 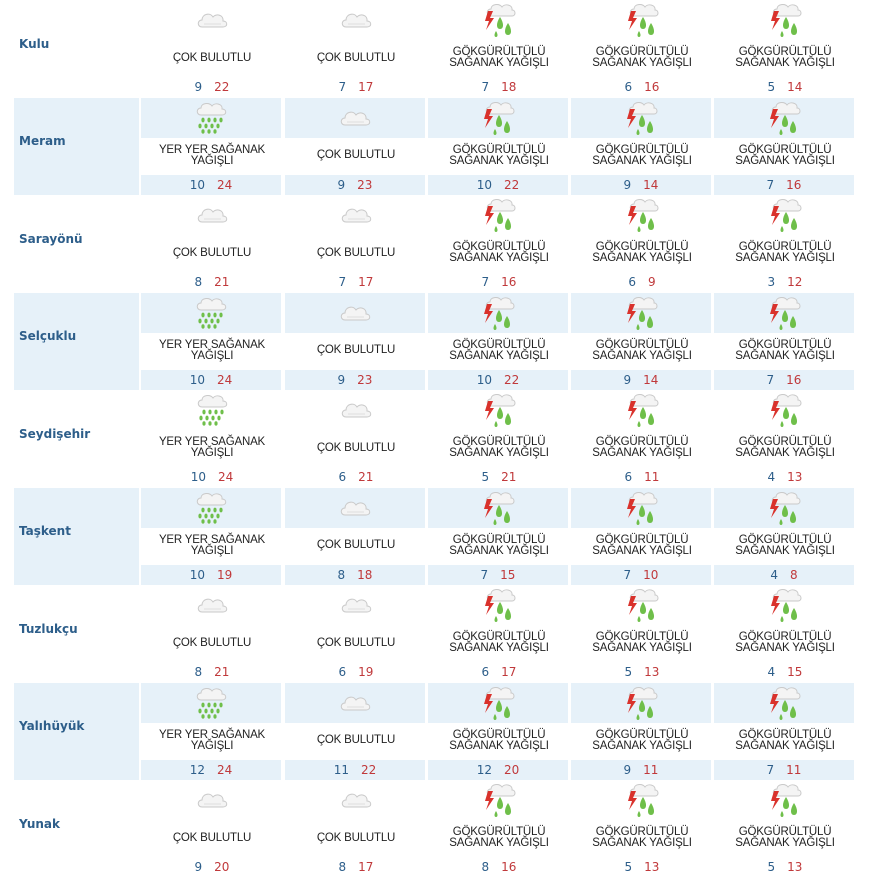 I want to click on temperature-range: 11 22, so click(x=356, y=769).